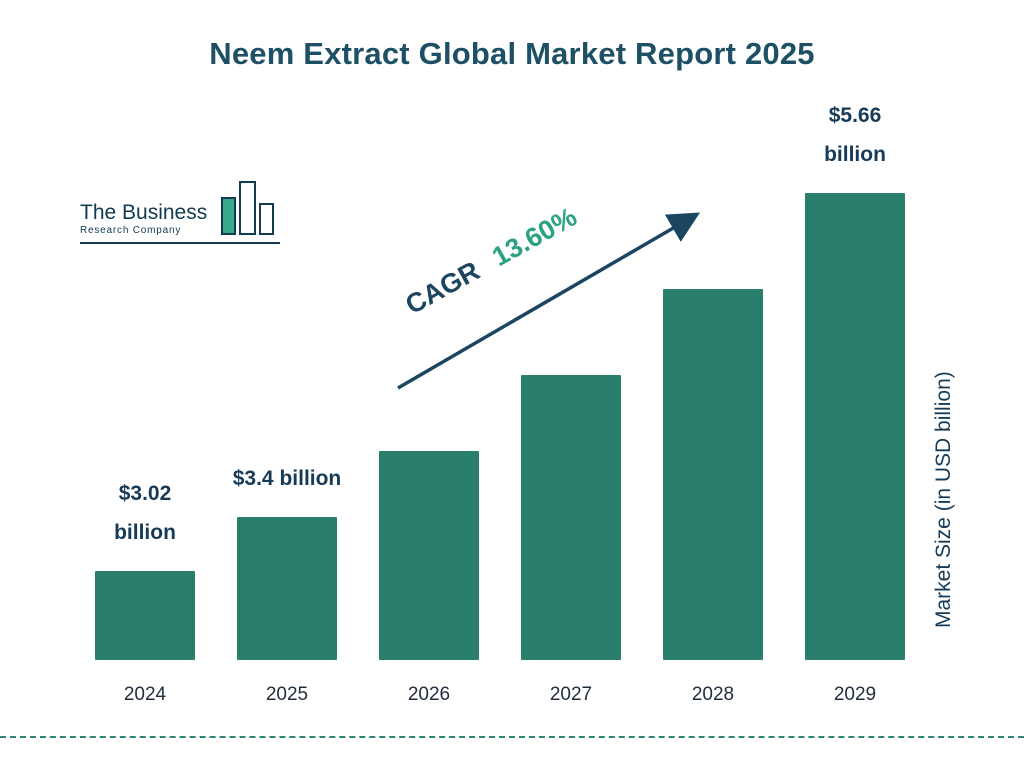 This screenshot has height=768, width=1024. What do you see at coordinates (943, 500) in the screenshot?
I see `y-axis-label: Market Size (in USD billion)` at bounding box center [943, 500].